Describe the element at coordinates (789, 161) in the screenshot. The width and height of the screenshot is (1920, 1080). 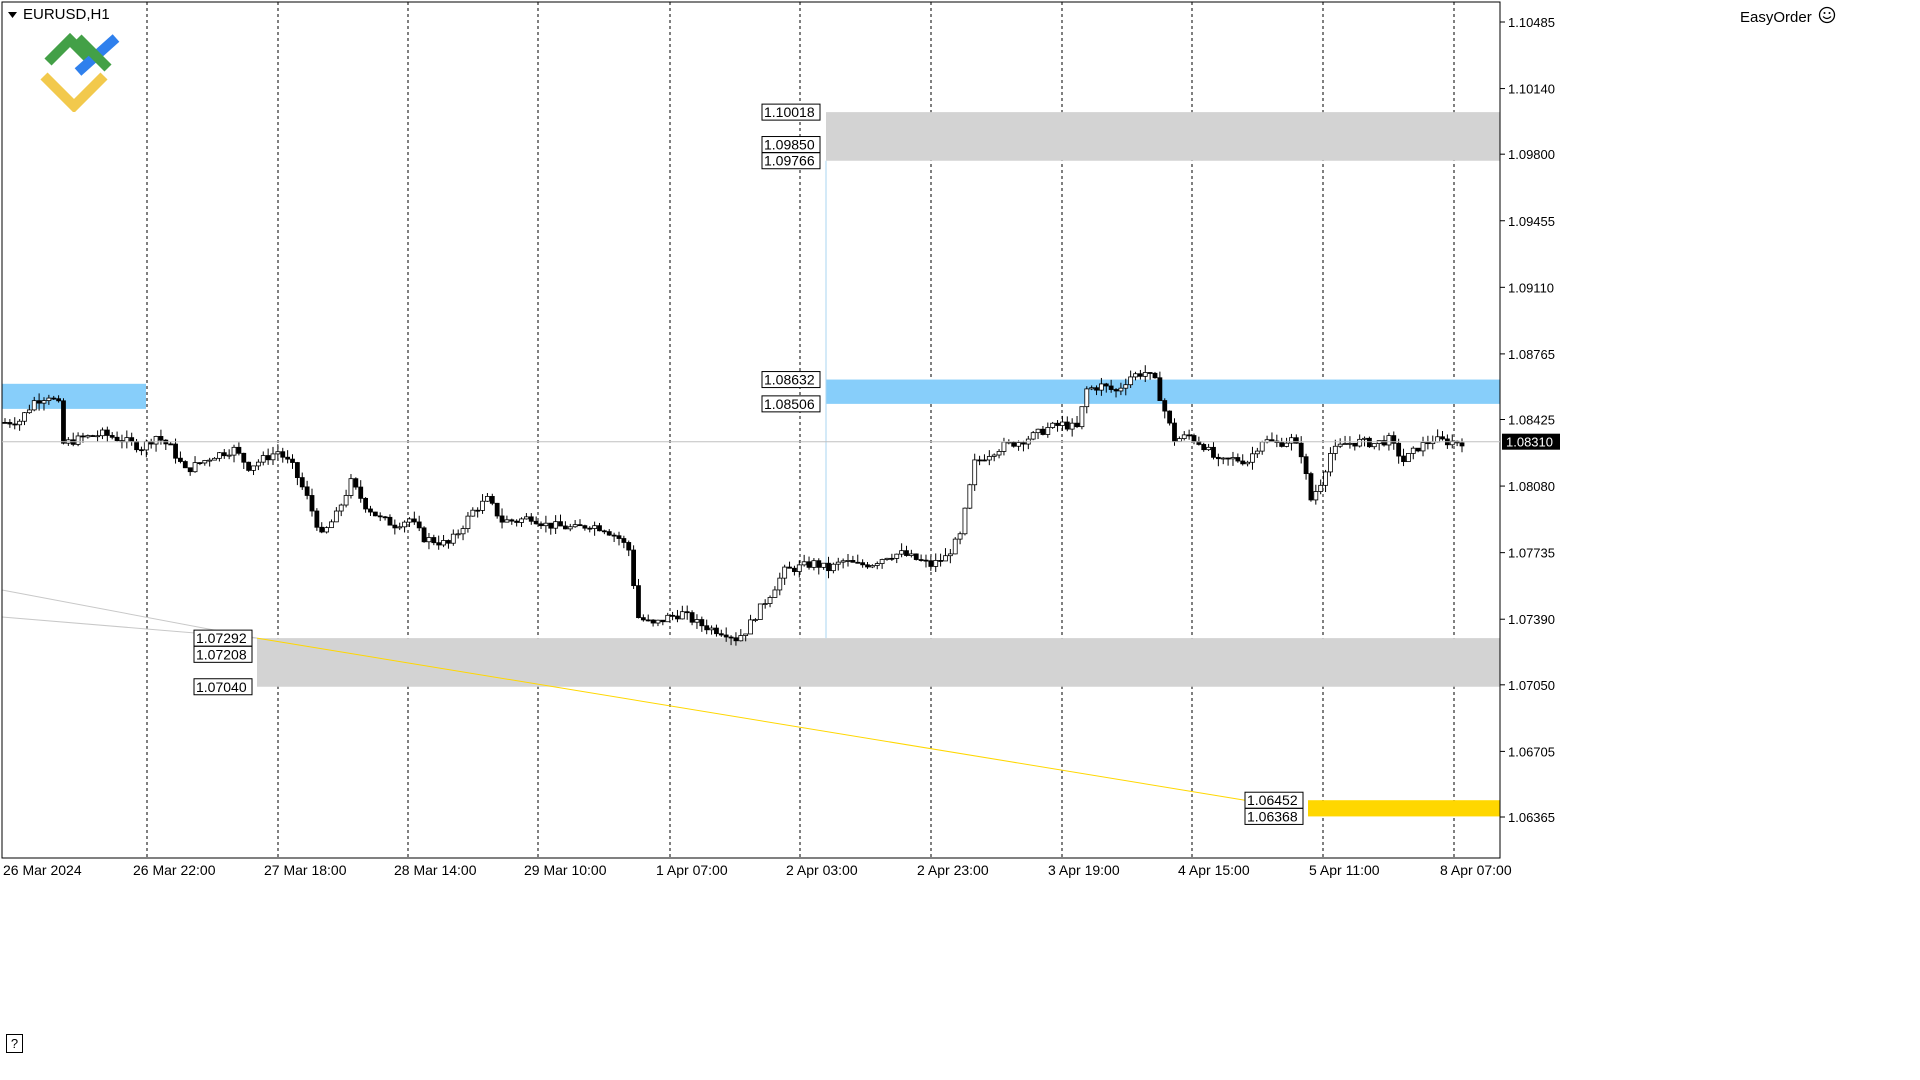
I see `zone-price-label: 1.09766` at that location.